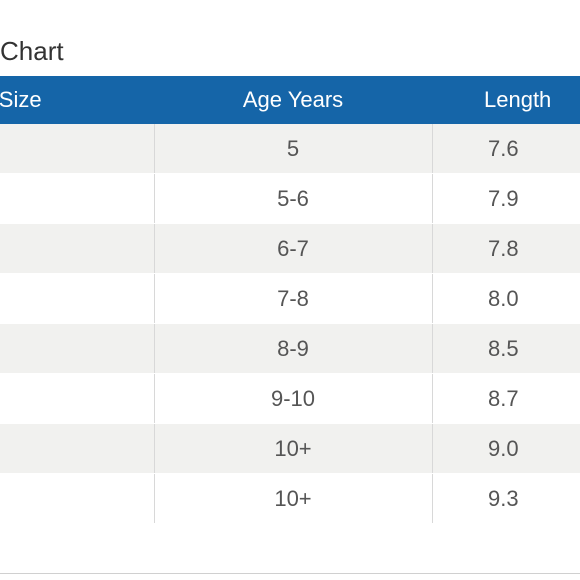  I want to click on table-row: 1 6-7 7.8, so click(290, 248).